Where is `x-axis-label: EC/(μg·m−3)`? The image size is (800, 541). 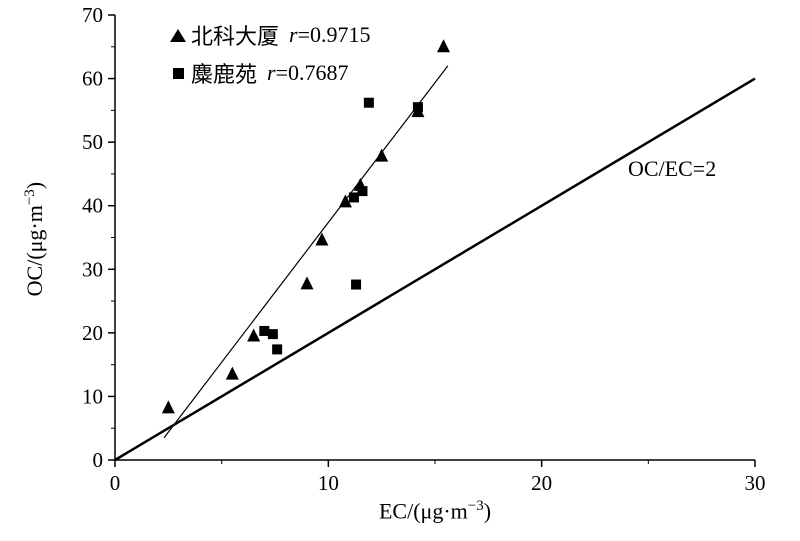
x-axis-label: EC/(μg·m−3) is located at coordinates (435, 511).